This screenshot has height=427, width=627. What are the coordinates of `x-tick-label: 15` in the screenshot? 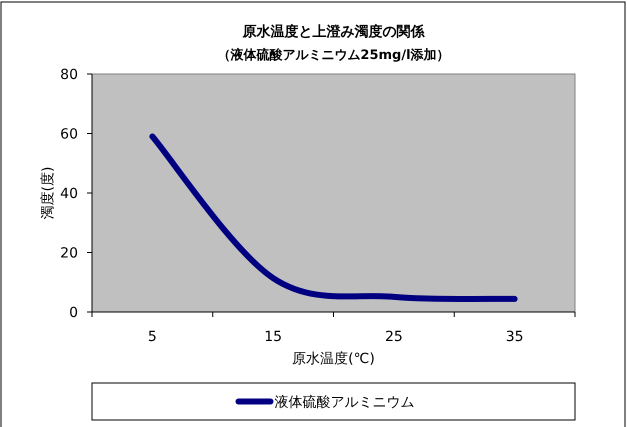 It's located at (273, 337).